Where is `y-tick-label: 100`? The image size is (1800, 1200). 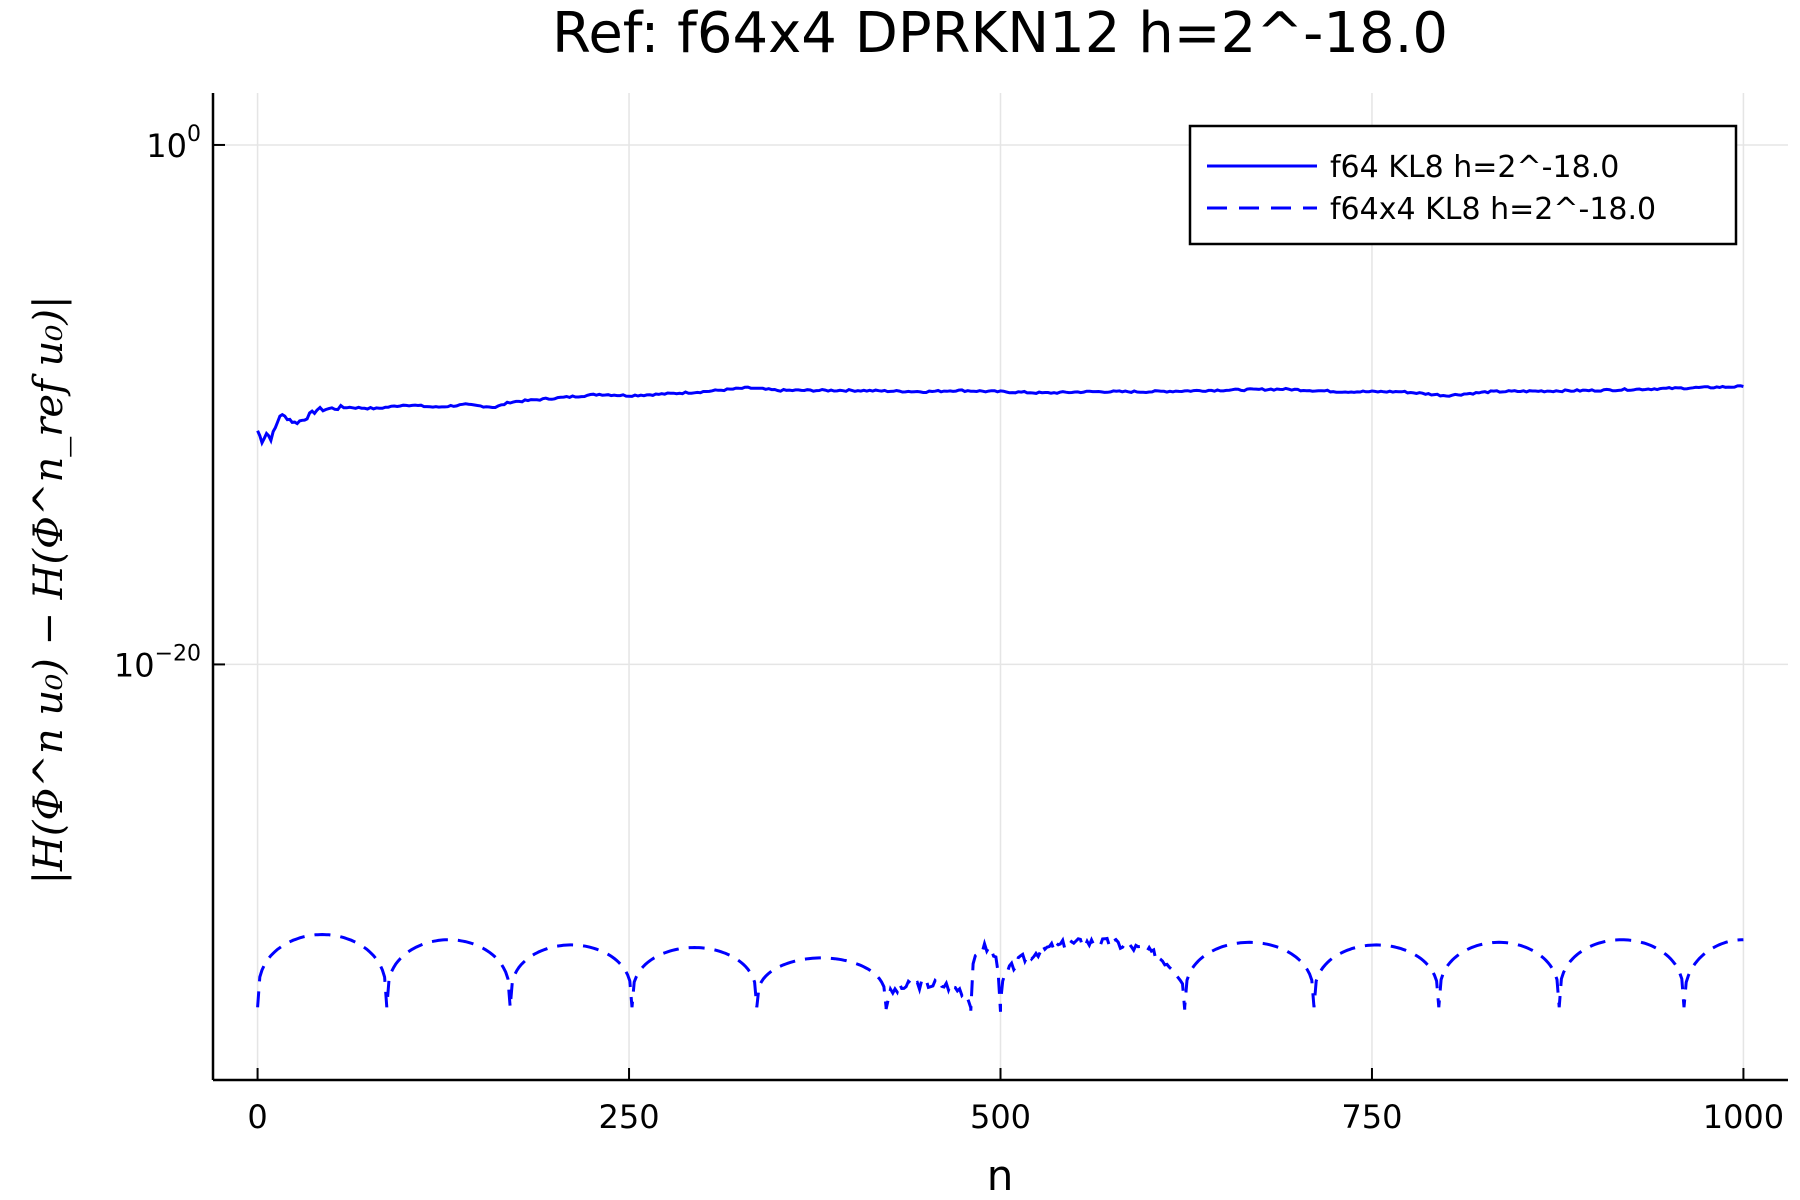 y-tick-label: 100 is located at coordinates (173, 143).